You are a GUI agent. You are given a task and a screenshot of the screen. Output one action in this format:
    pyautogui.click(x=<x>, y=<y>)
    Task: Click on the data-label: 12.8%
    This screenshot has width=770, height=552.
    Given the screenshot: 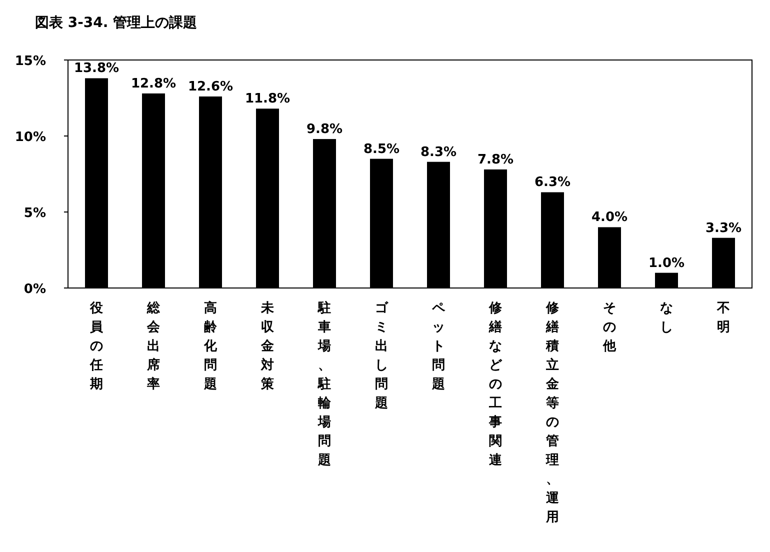 What is the action you would take?
    pyautogui.click(x=153, y=84)
    